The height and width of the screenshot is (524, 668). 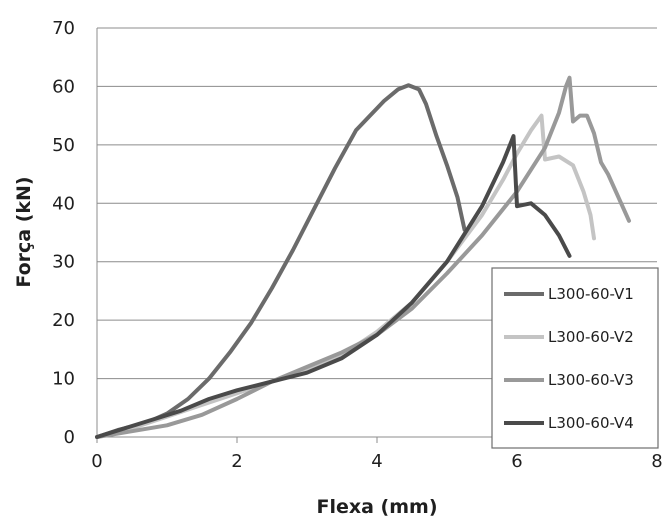 I want to click on x-tick-label: 4, so click(x=376, y=461).